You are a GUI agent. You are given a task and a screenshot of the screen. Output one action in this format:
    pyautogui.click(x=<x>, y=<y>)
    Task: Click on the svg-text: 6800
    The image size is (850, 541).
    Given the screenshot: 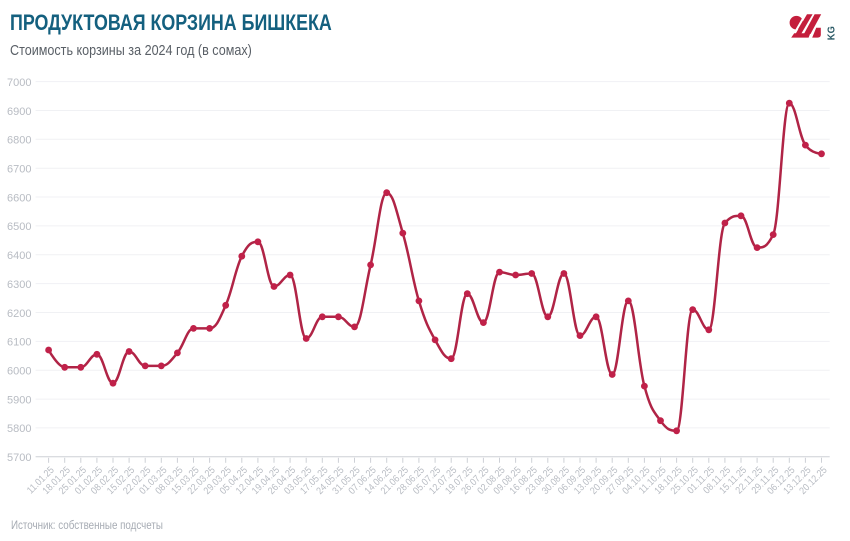 What is the action you would take?
    pyautogui.click(x=19, y=141)
    